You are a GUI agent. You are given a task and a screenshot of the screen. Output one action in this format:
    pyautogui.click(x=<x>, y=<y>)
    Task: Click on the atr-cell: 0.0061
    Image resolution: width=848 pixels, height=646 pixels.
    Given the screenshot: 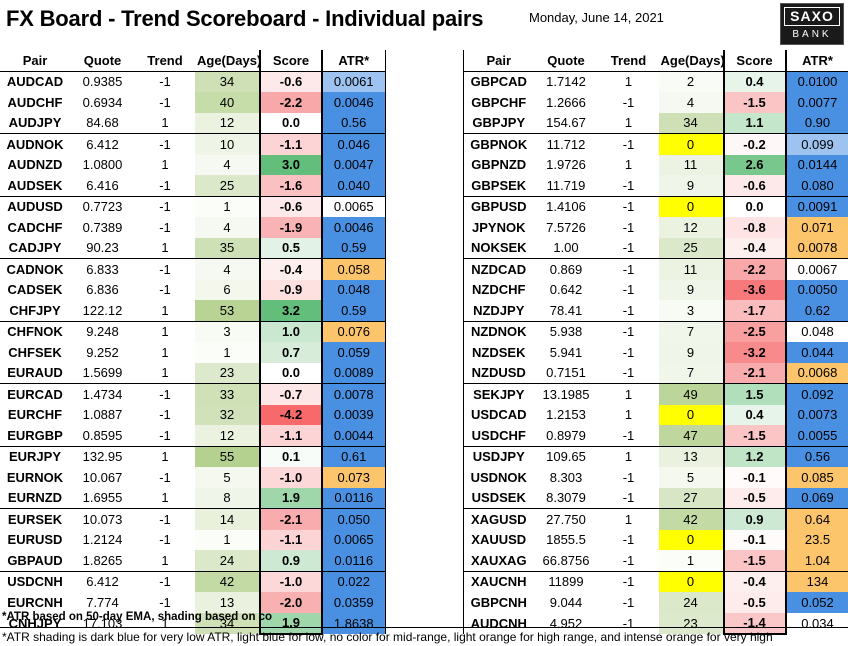 What is the action you would take?
    pyautogui.click(x=353, y=81)
    